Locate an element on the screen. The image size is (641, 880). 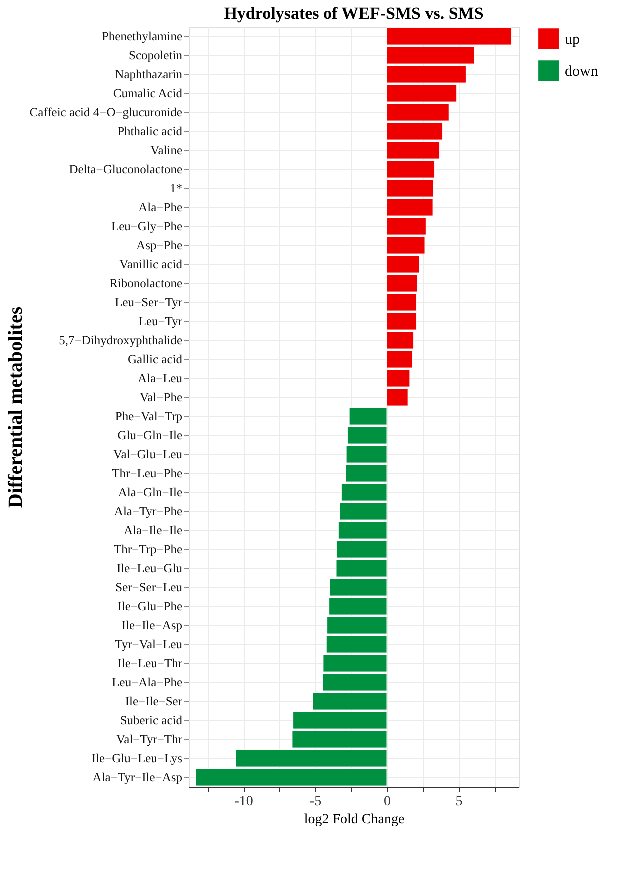
y-tick-label: Ile−Leu−Glu is located at coordinates (150, 569).